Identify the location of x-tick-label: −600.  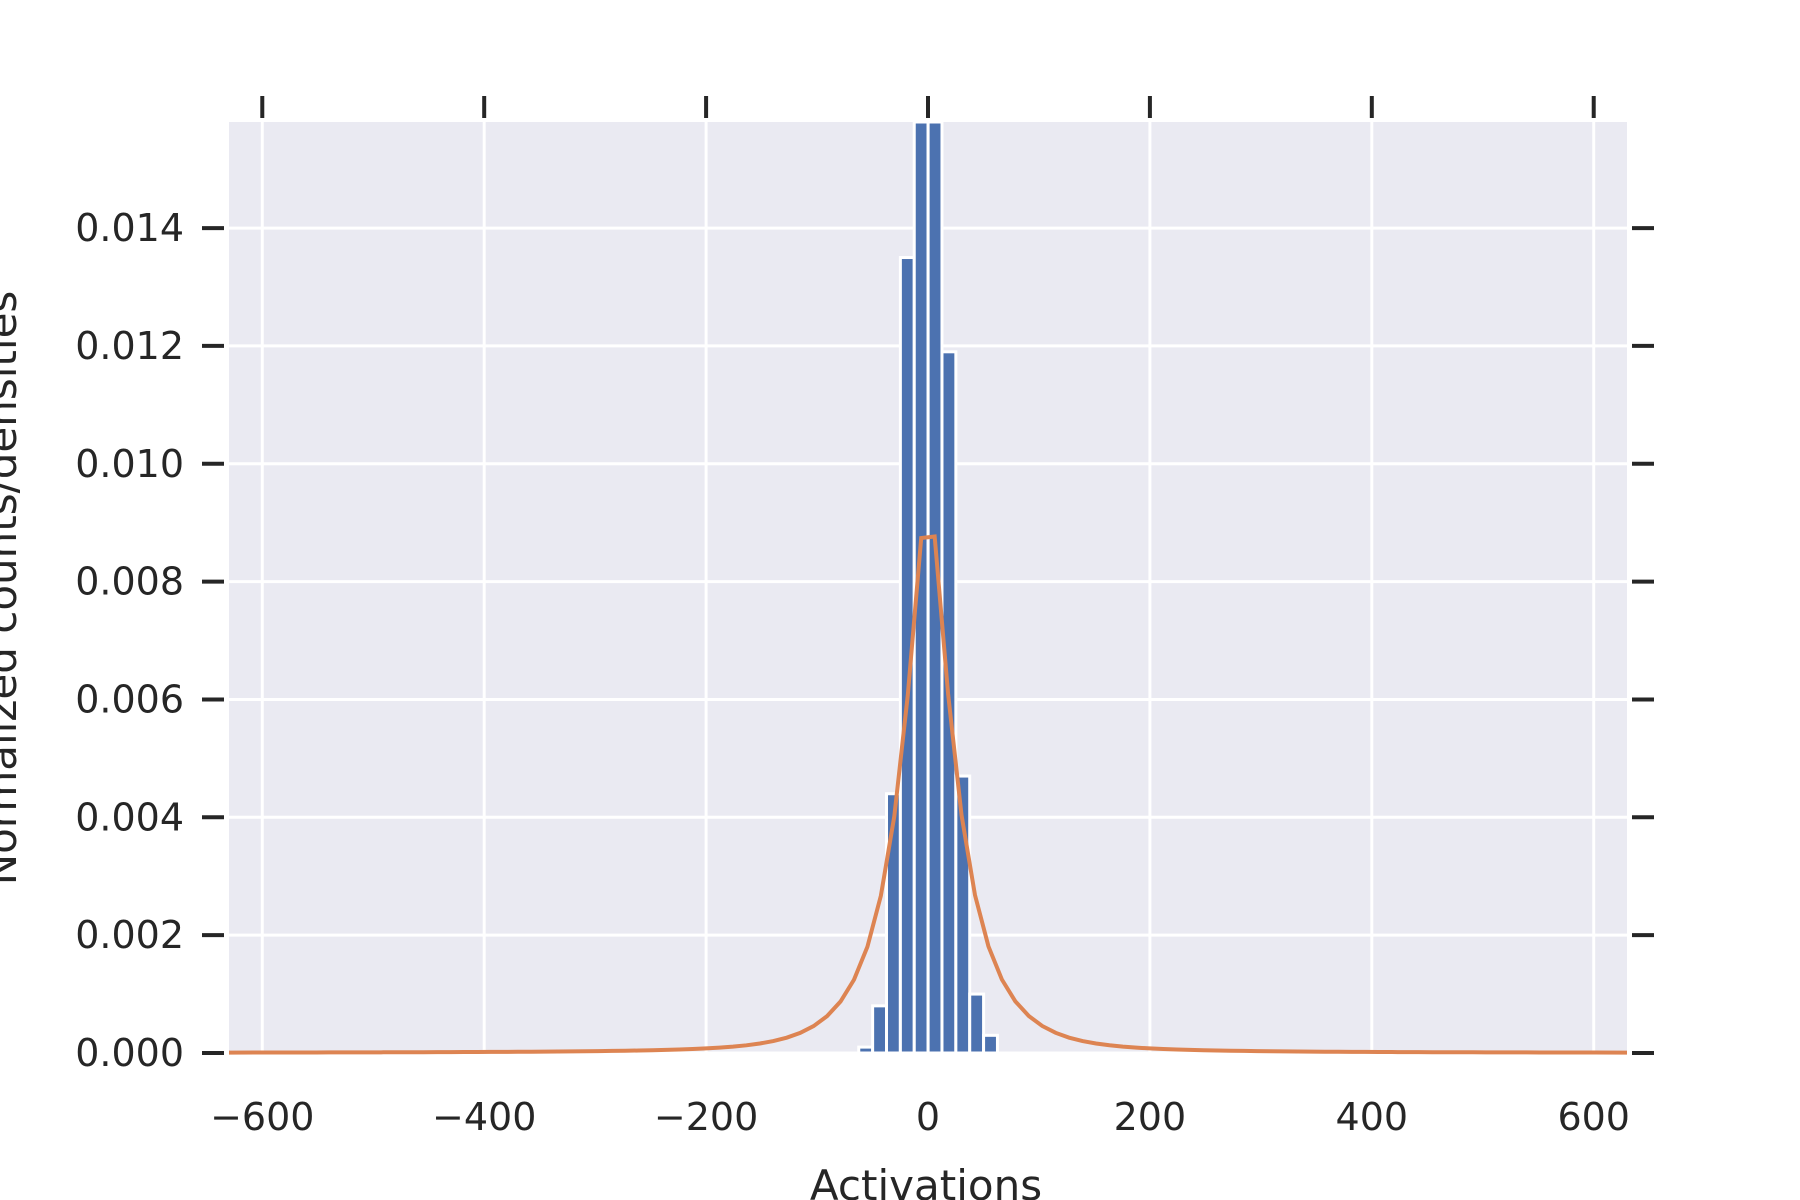
(262, 1117).